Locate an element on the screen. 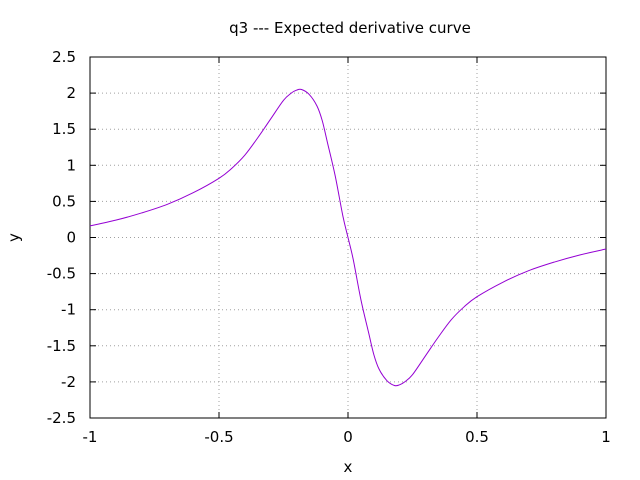  y-tick-label: 0.5 is located at coordinates (64, 201).